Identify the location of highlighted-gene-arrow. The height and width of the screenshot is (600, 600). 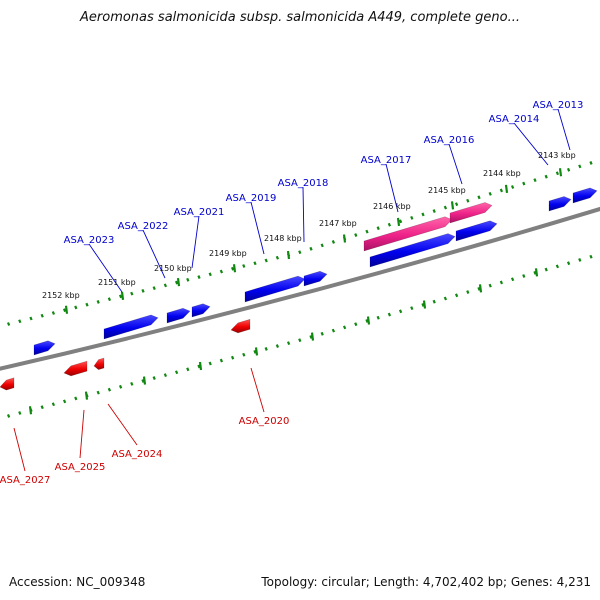
(408, 234).